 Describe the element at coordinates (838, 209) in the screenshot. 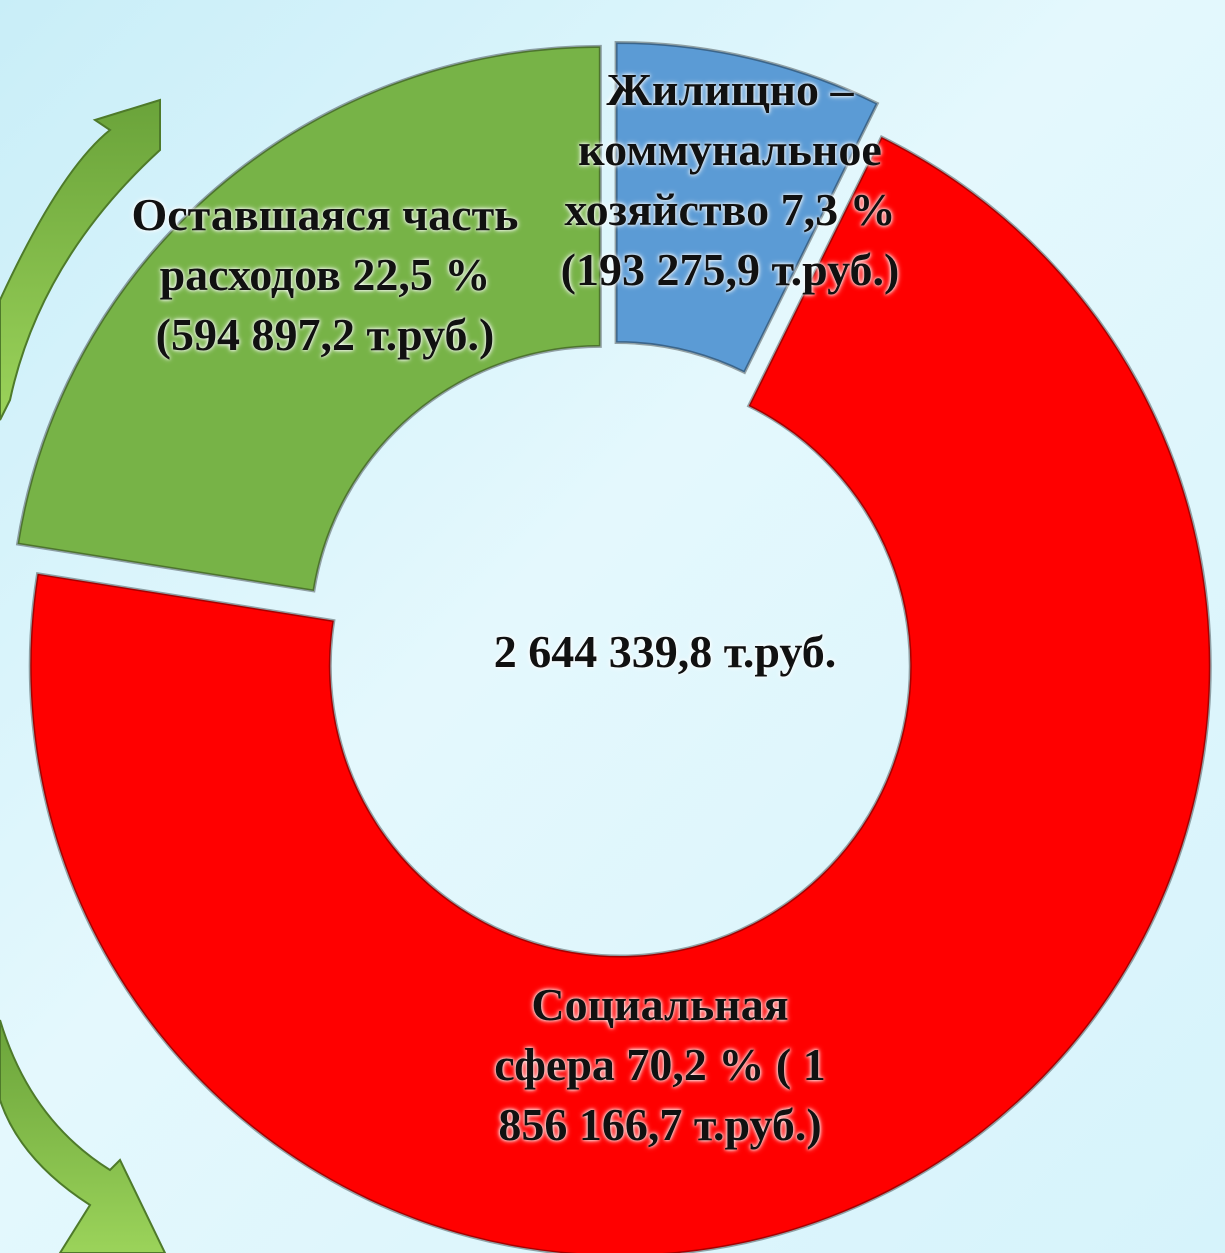

I see `value-label: 7,3 %` at that location.